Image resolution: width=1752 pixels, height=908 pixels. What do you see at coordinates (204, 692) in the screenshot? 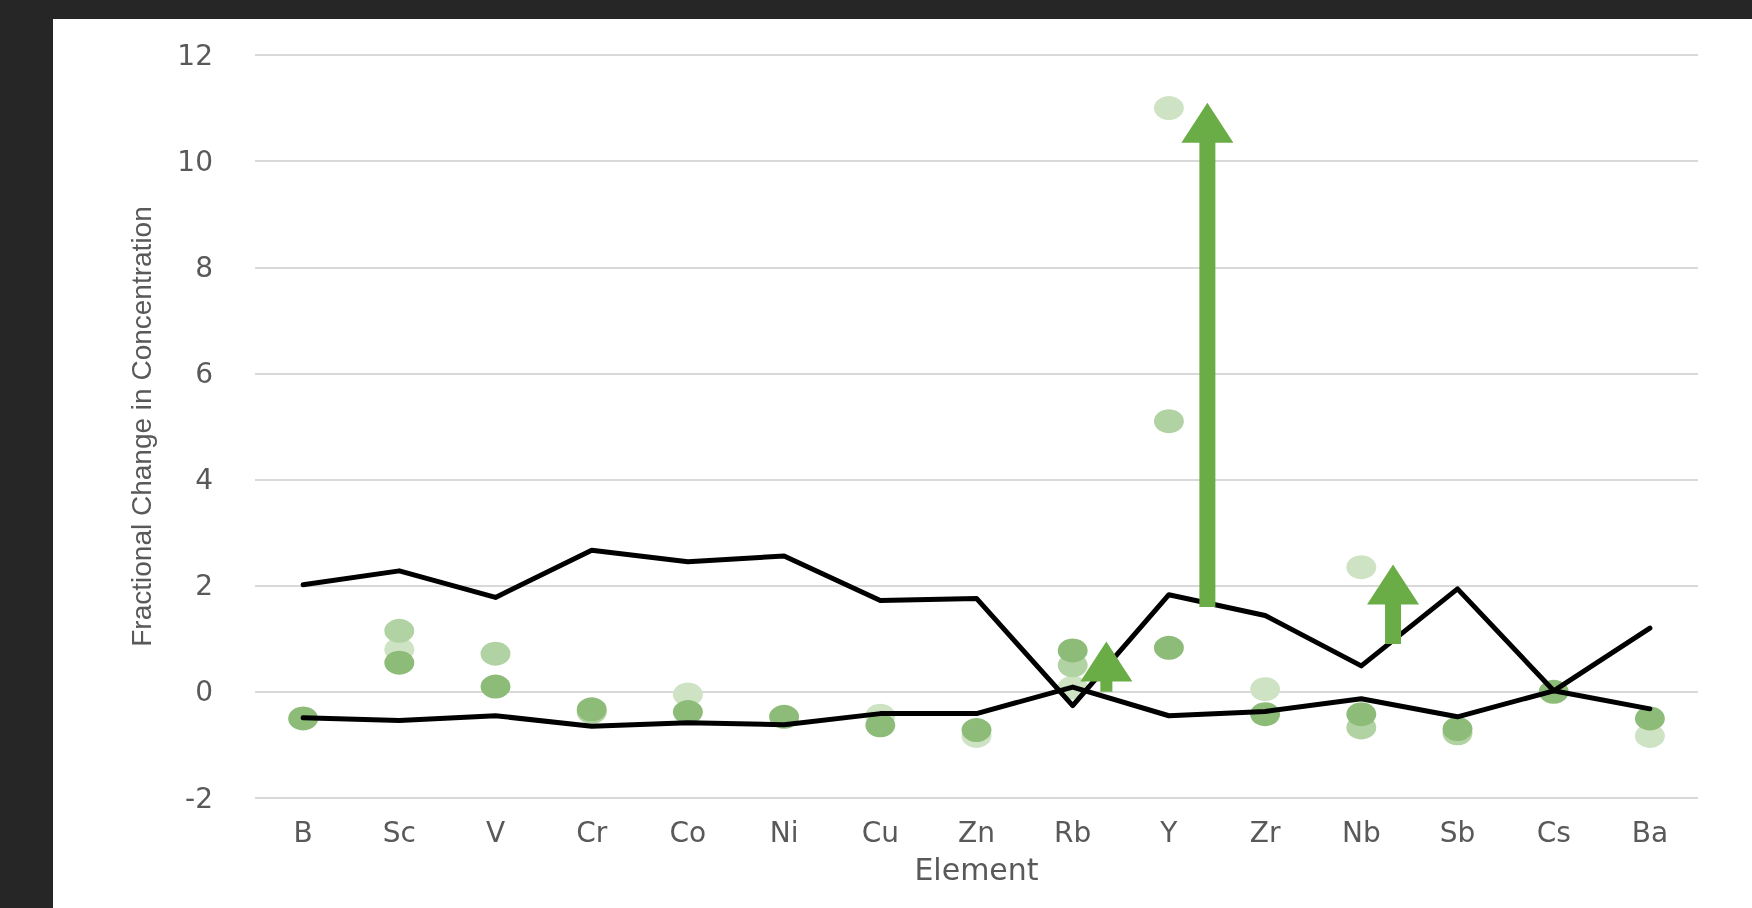
I see `y-tick-label: 0` at bounding box center [204, 692].